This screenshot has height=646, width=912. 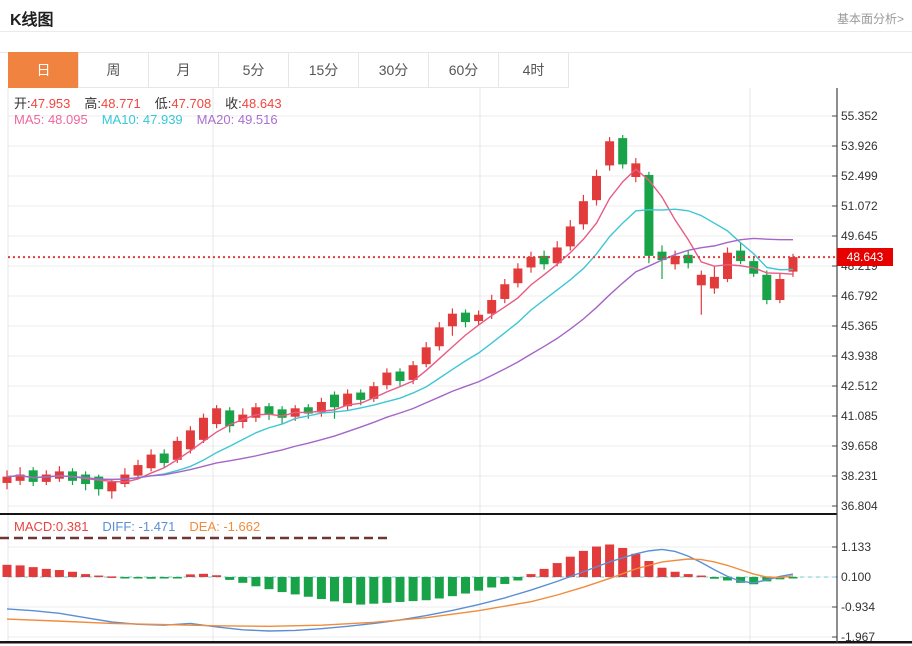 What do you see at coordinates (393, 70) in the screenshot?
I see `period-tab-5: 30分` at bounding box center [393, 70].